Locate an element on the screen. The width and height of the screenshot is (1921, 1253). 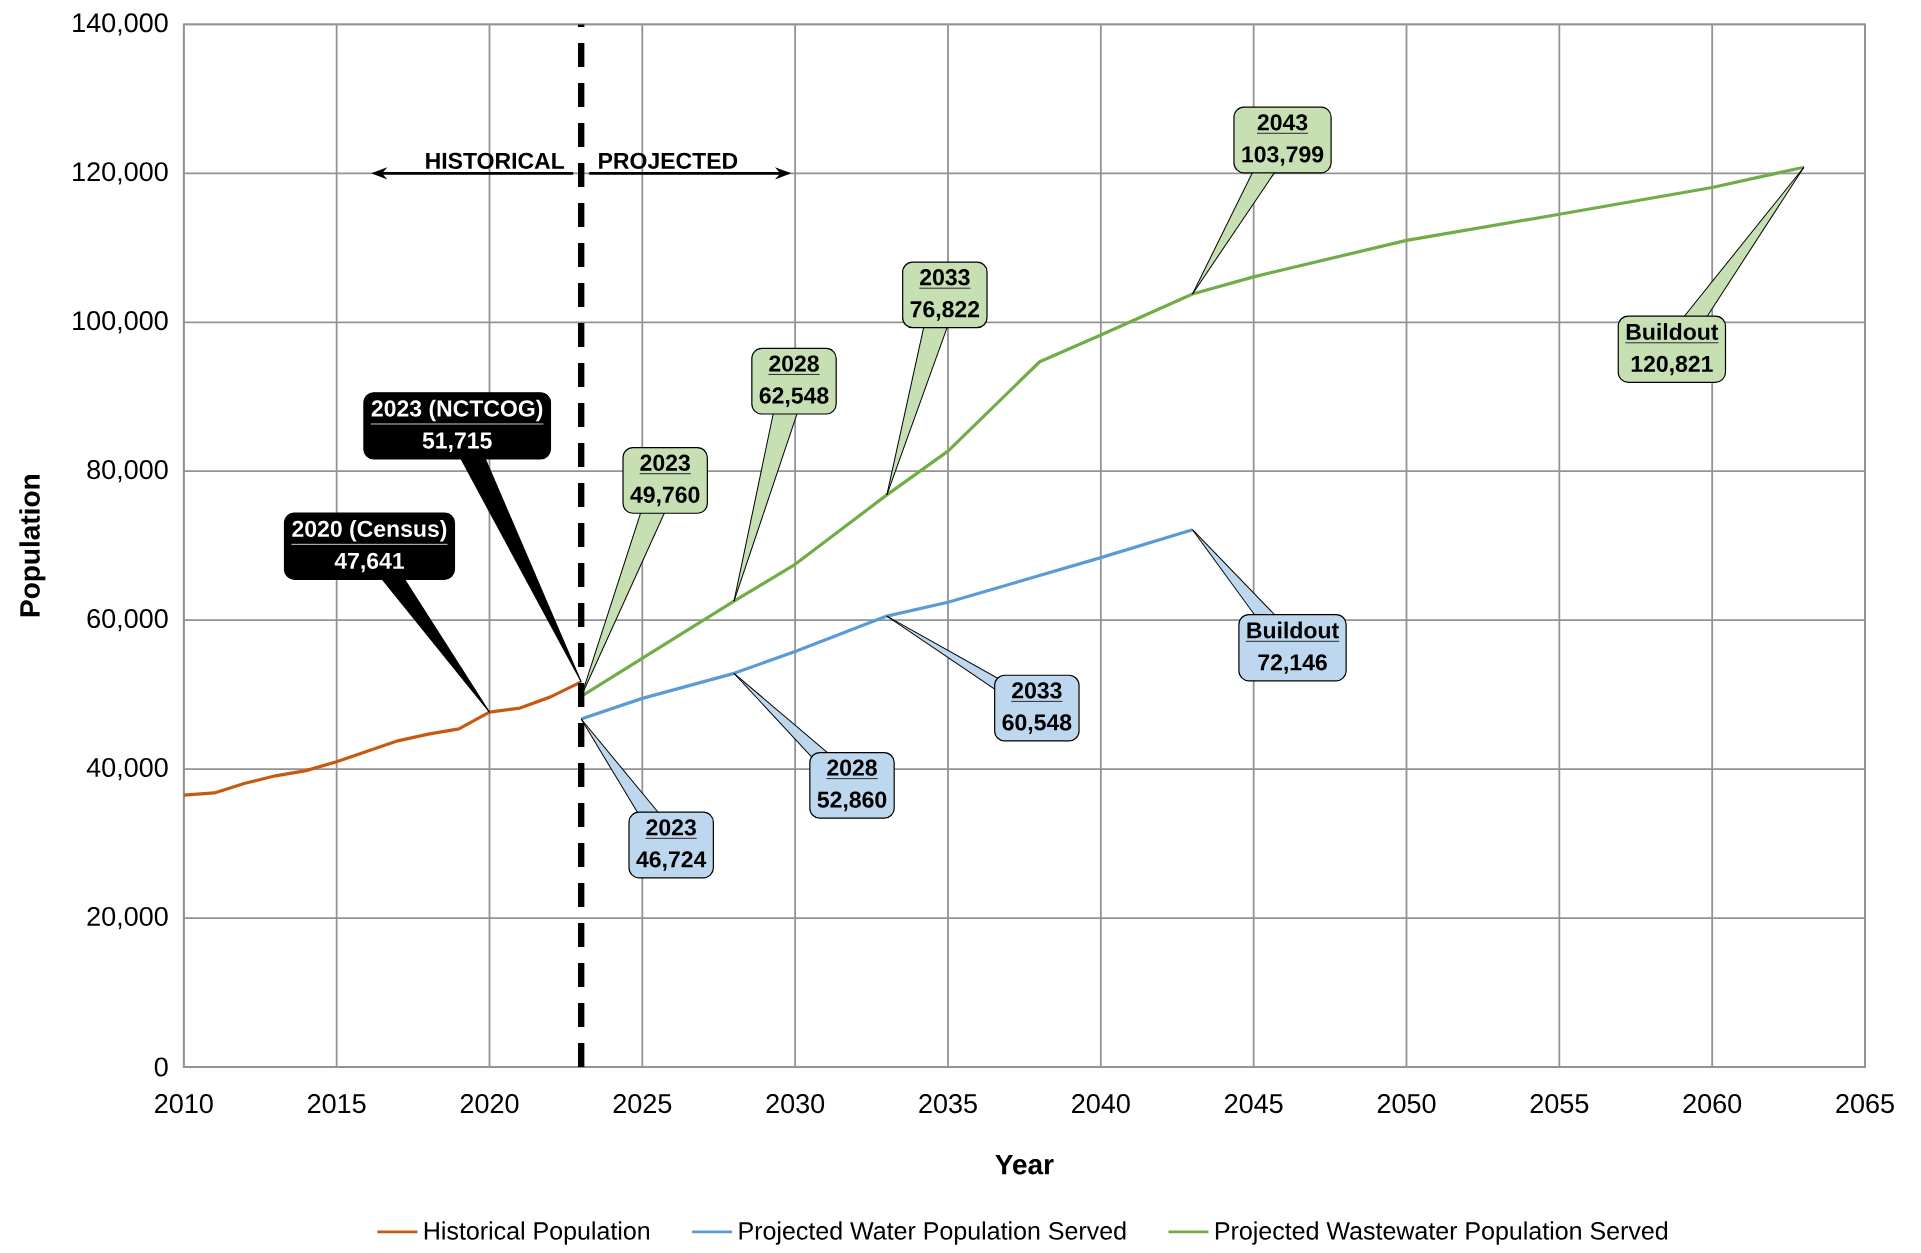
y-tick-label: 40,000 is located at coordinates (127, 769).